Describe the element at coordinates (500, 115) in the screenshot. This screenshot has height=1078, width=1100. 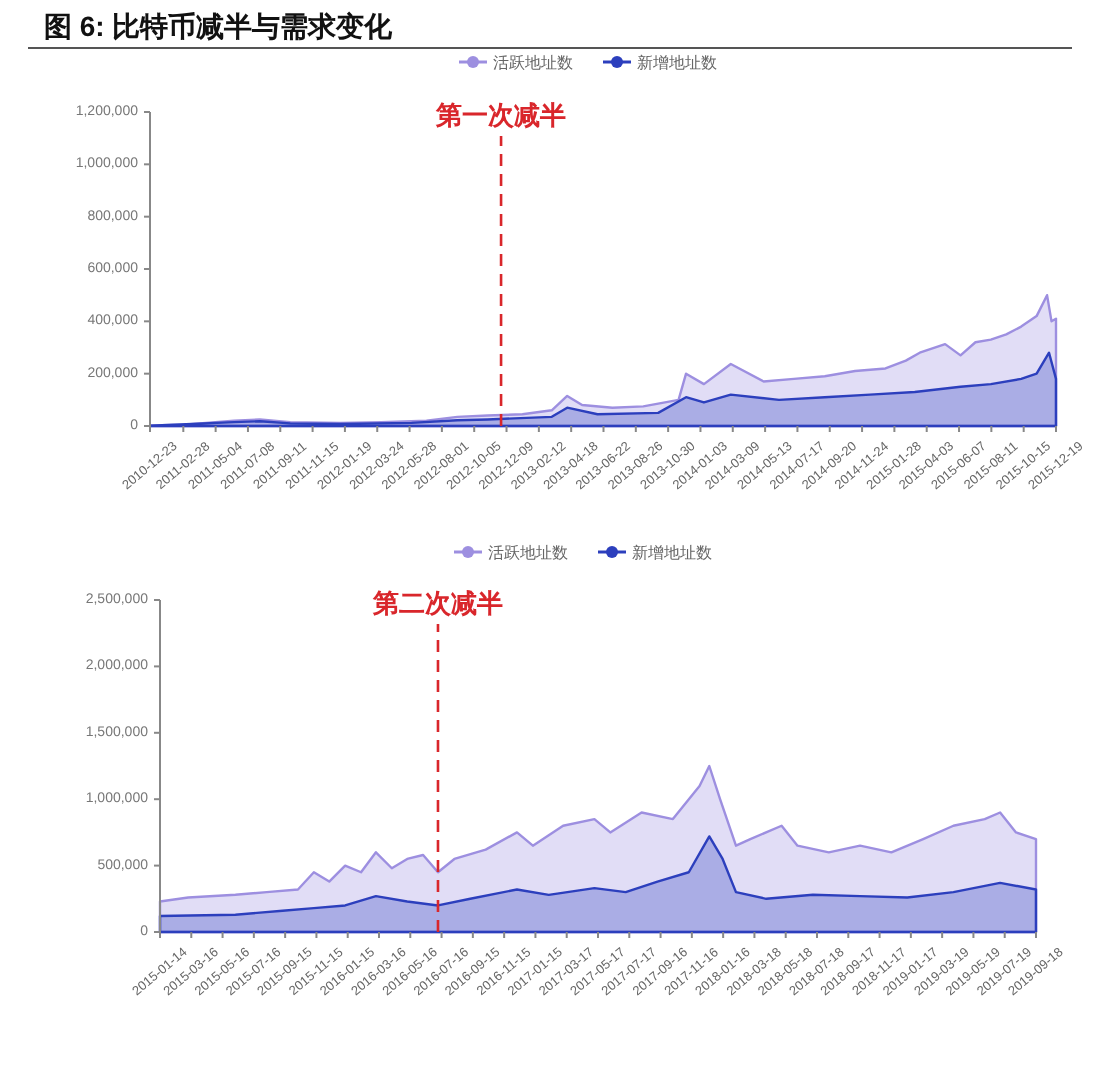
I see `ref-line-label: 第一次减半` at that location.